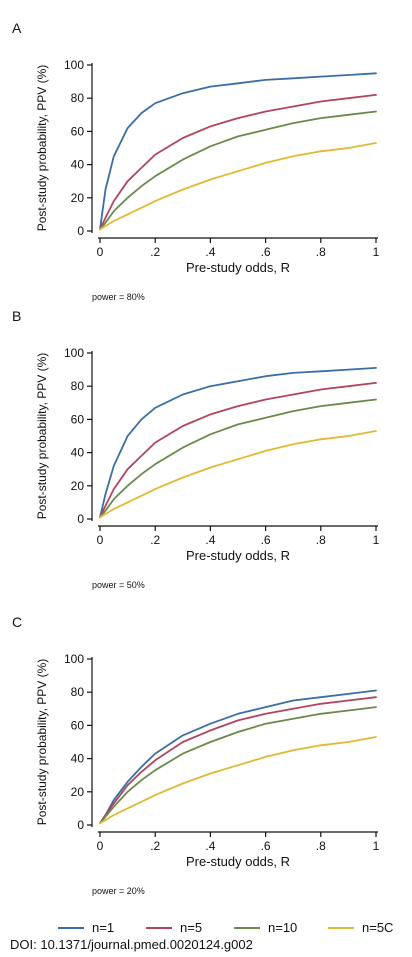 Image resolution: width=412 pixels, height=957 pixels. Describe the element at coordinates (283, 927) in the screenshot. I see `legend-label: n=10` at that location.